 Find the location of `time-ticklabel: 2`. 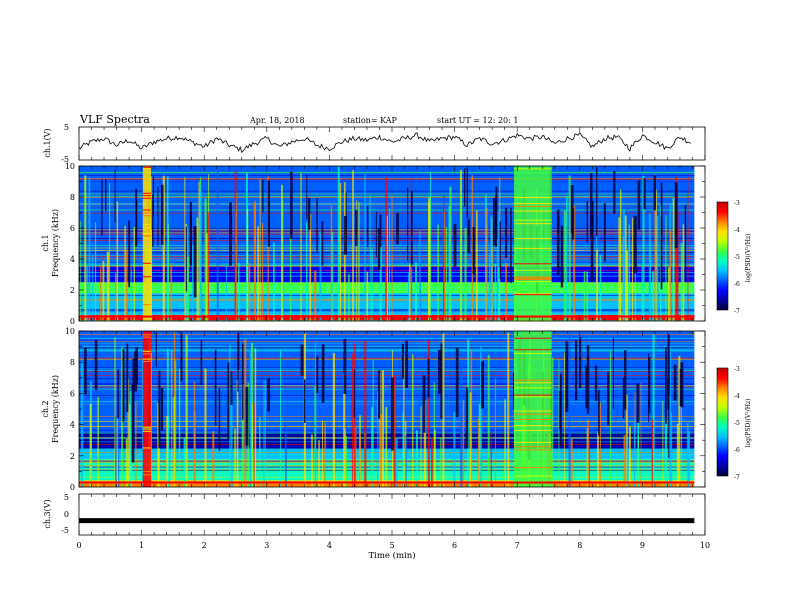

time-ticklabel: 2 is located at coordinates (204, 545).